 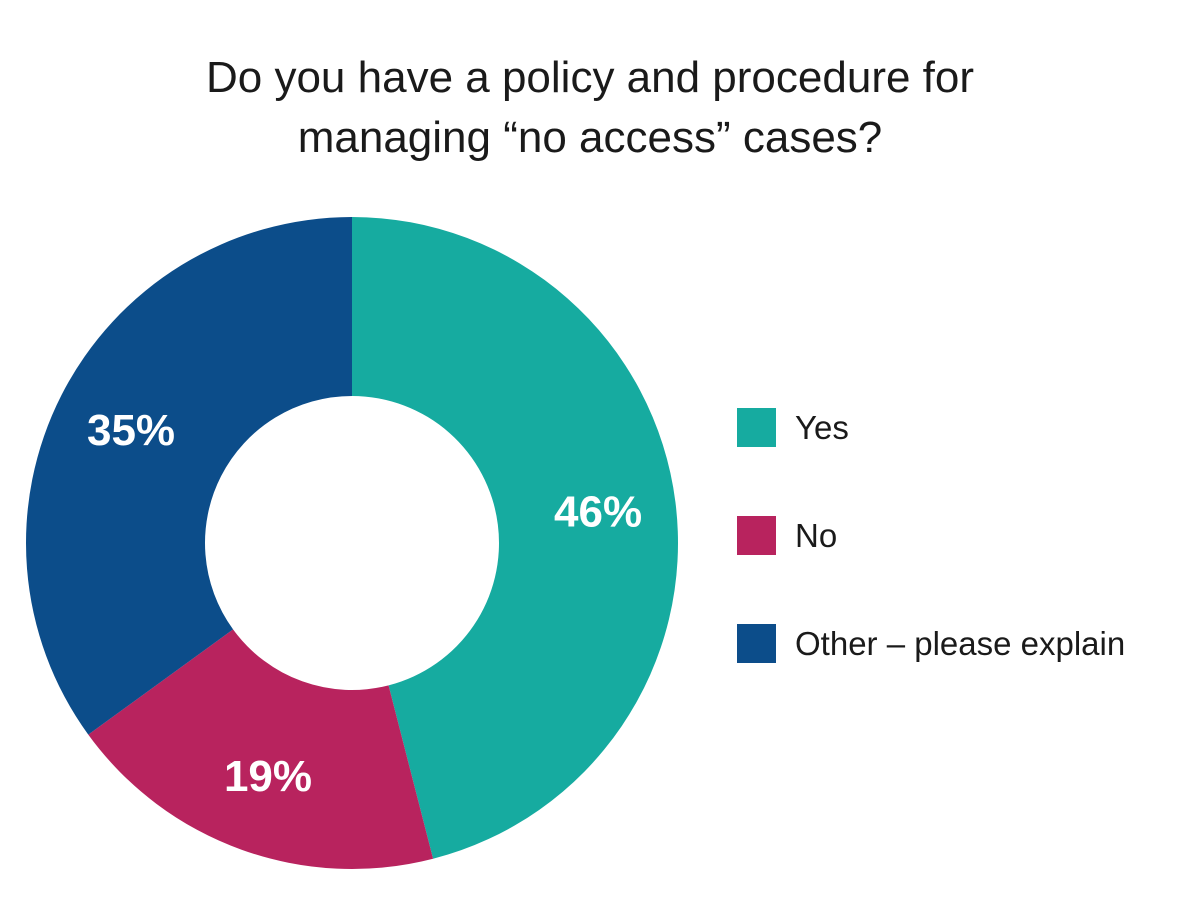 What do you see at coordinates (598, 511) in the screenshot?
I see `slice-label-yes: 46%` at bounding box center [598, 511].